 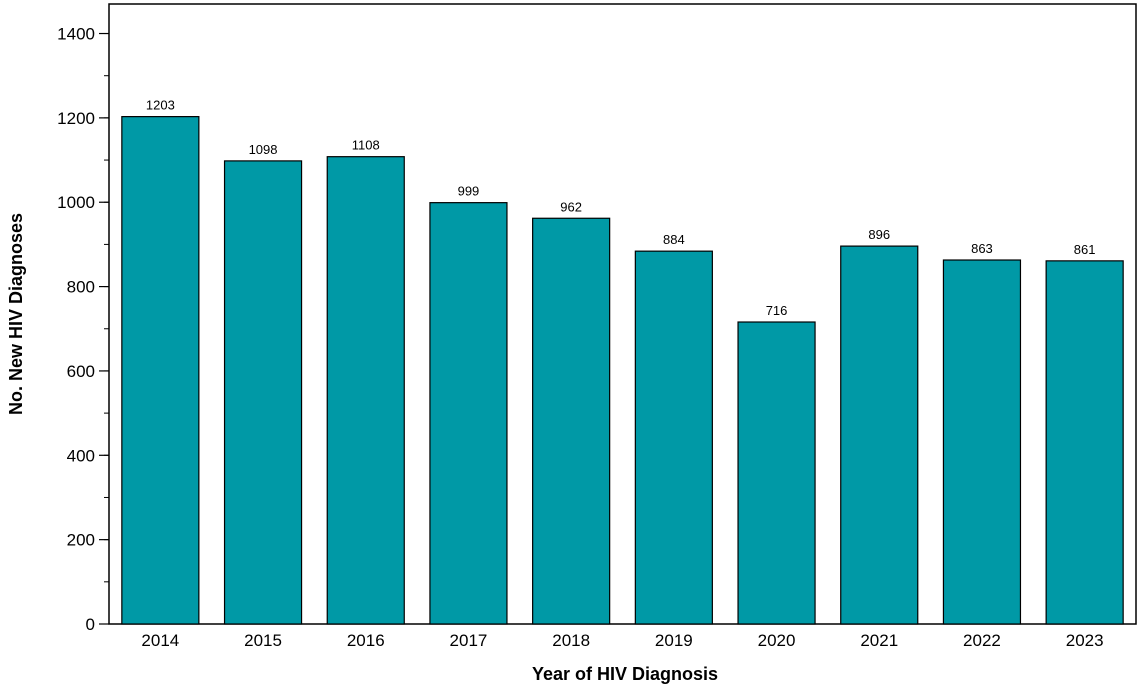 What do you see at coordinates (1085, 640) in the screenshot?
I see `x-tick-label: 2023` at bounding box center [1085, 640].